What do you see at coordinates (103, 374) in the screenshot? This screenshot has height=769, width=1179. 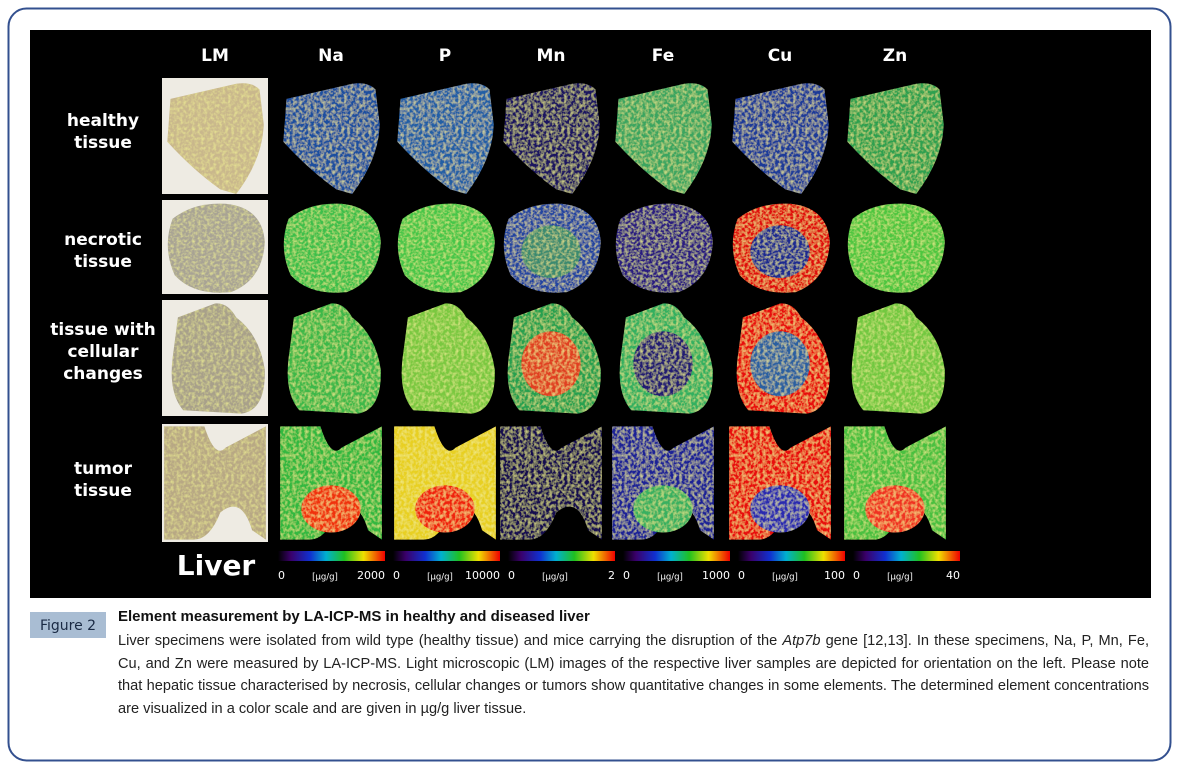 I see `row-label: changes` at bounding box center [103, 374].